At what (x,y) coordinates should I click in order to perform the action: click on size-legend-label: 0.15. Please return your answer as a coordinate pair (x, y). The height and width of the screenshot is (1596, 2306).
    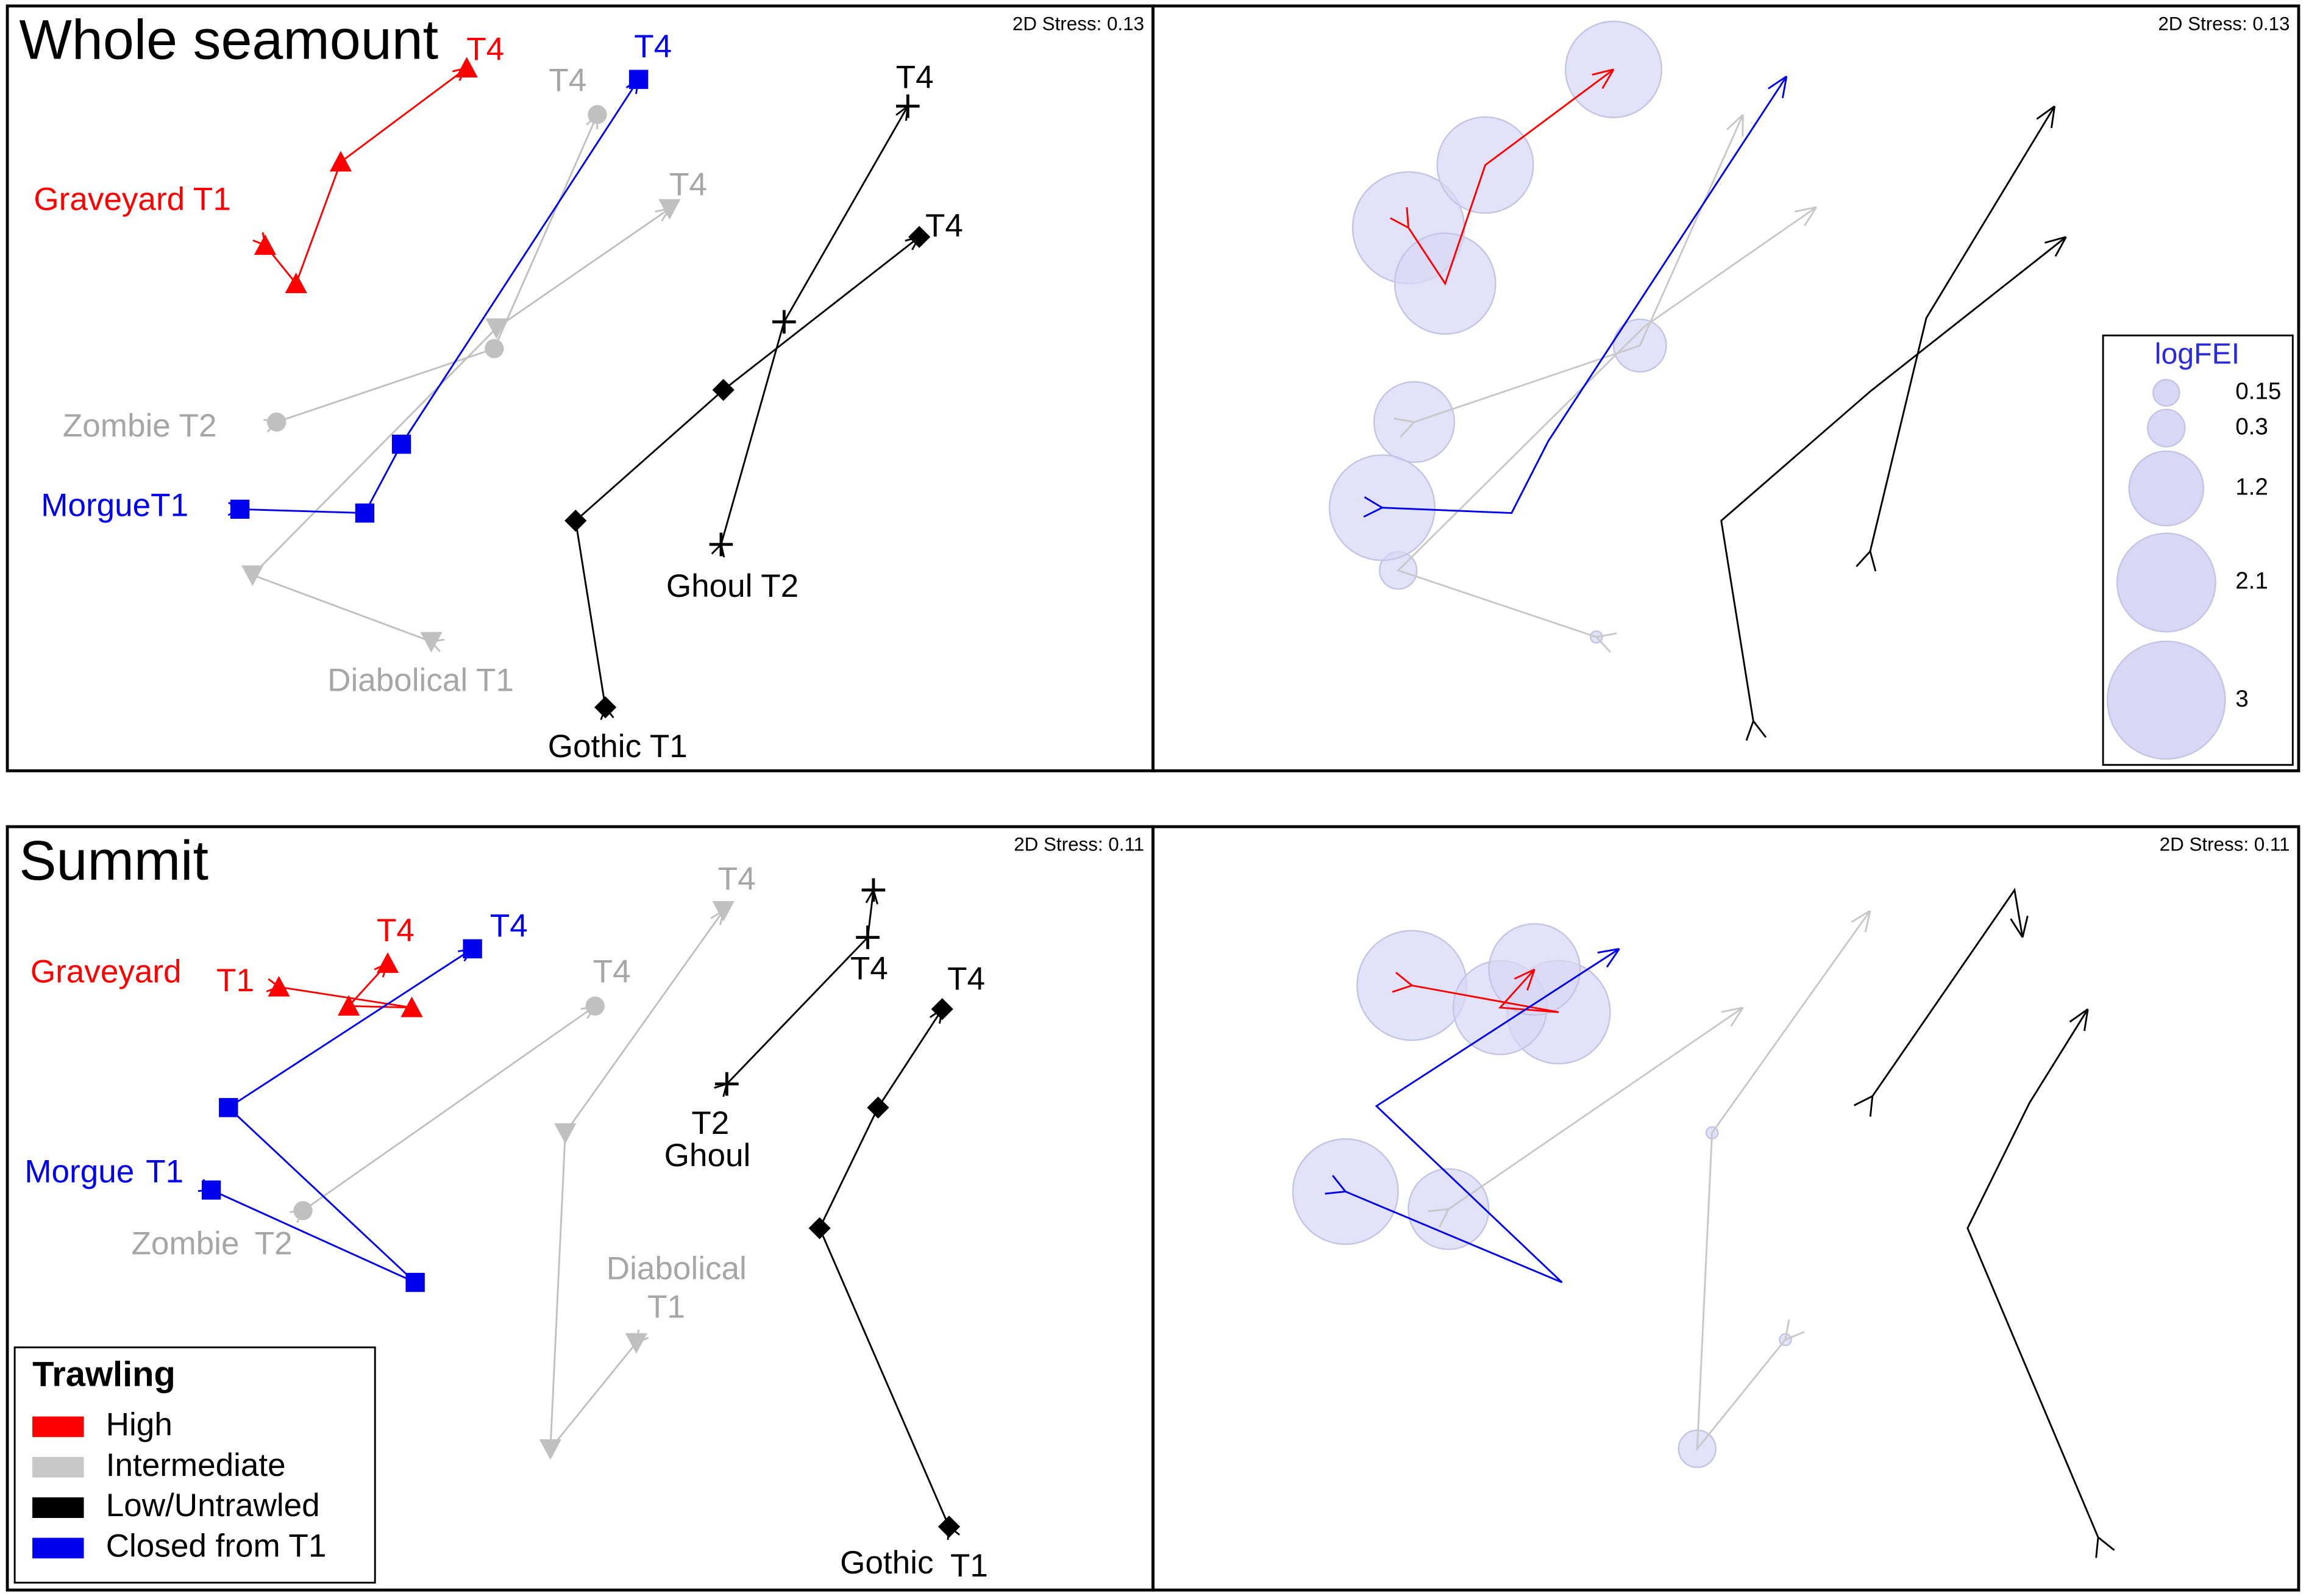
    Looking at the image, I should click on (2258, 392).